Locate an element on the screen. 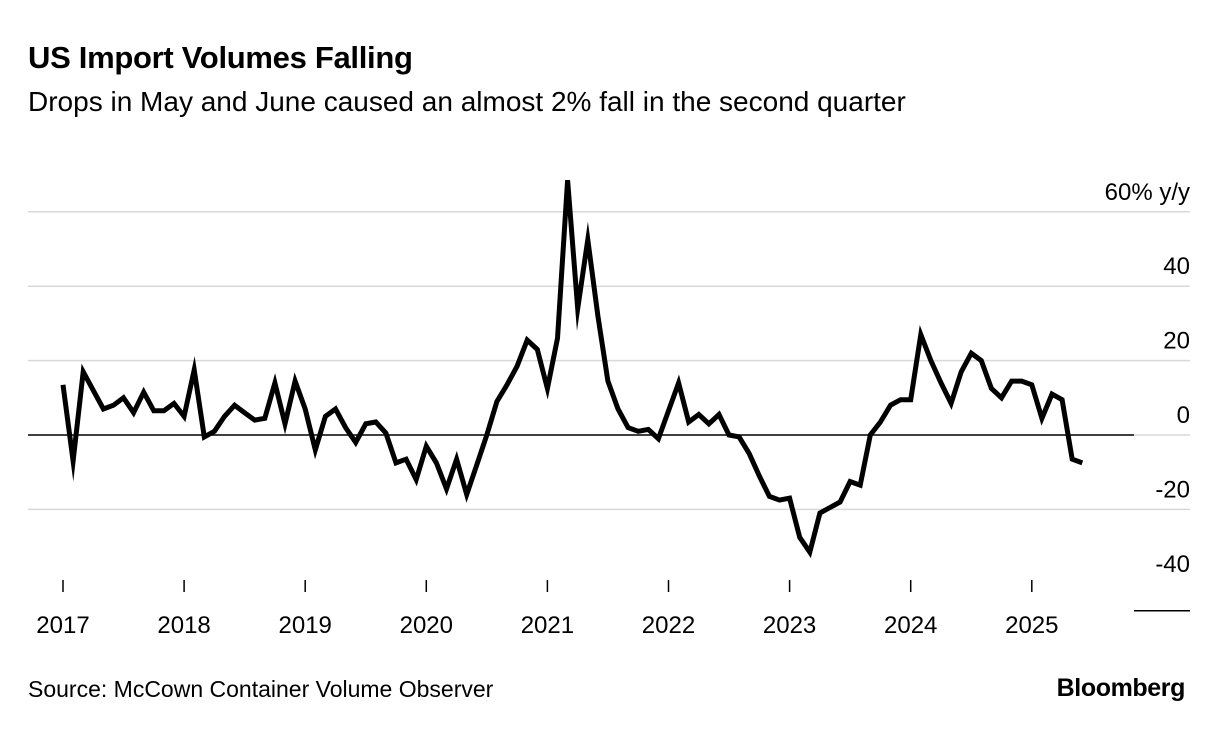  y-tick-label: -20 is located at coordinates (1172, 489).